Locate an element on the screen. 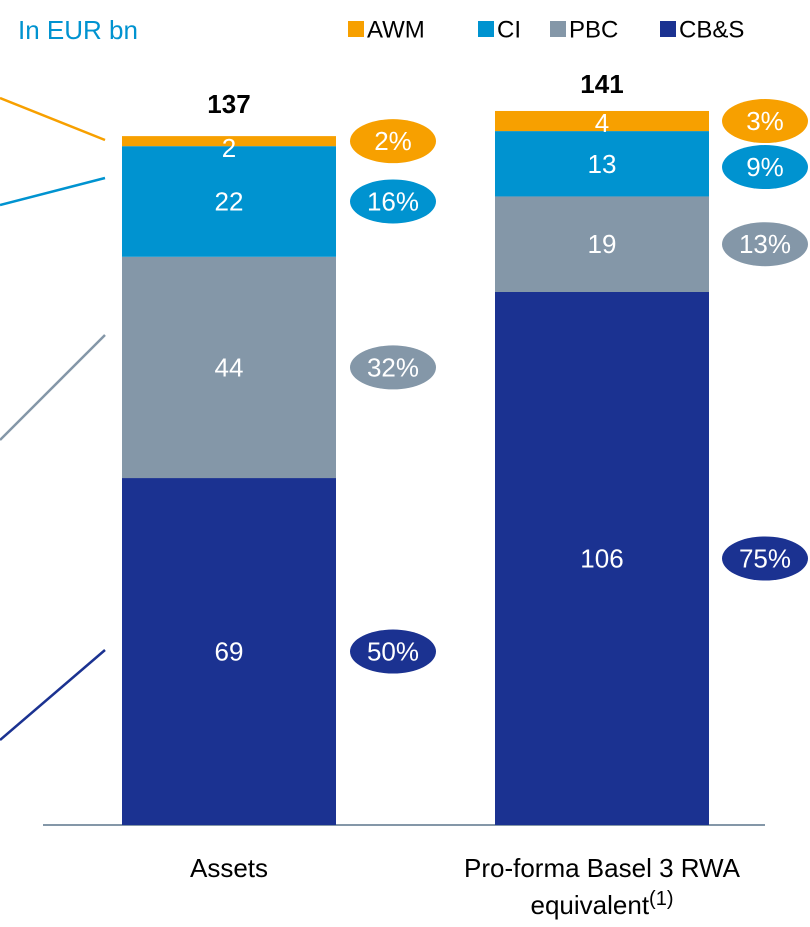  legend-label: CI is located at coordinates (509, 30).